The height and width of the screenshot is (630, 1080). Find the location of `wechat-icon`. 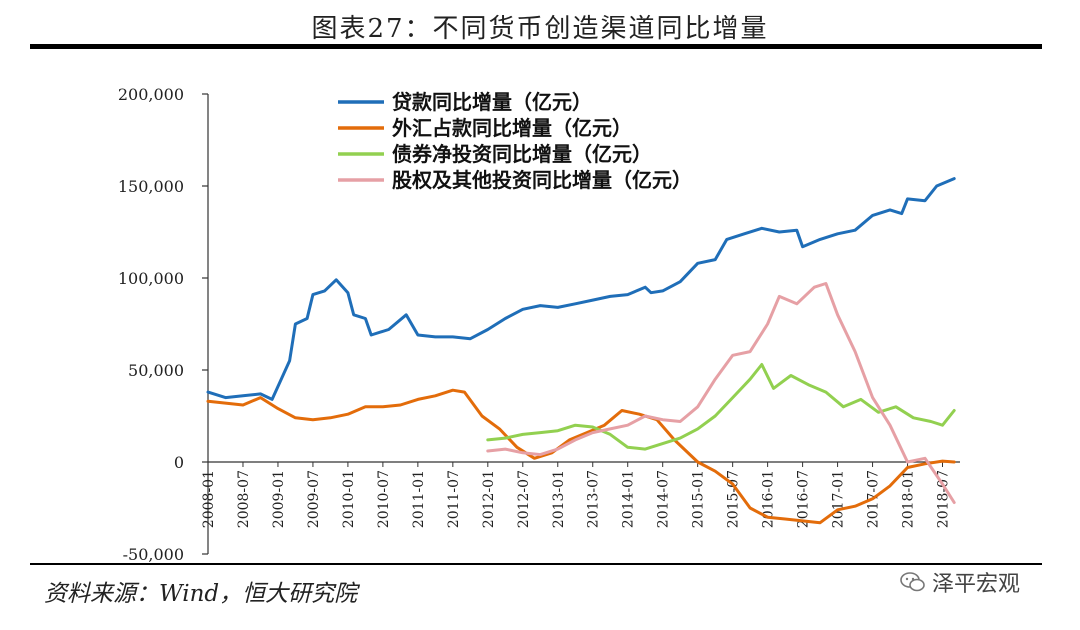

wechat-icon is located at coordinates (912, 582).